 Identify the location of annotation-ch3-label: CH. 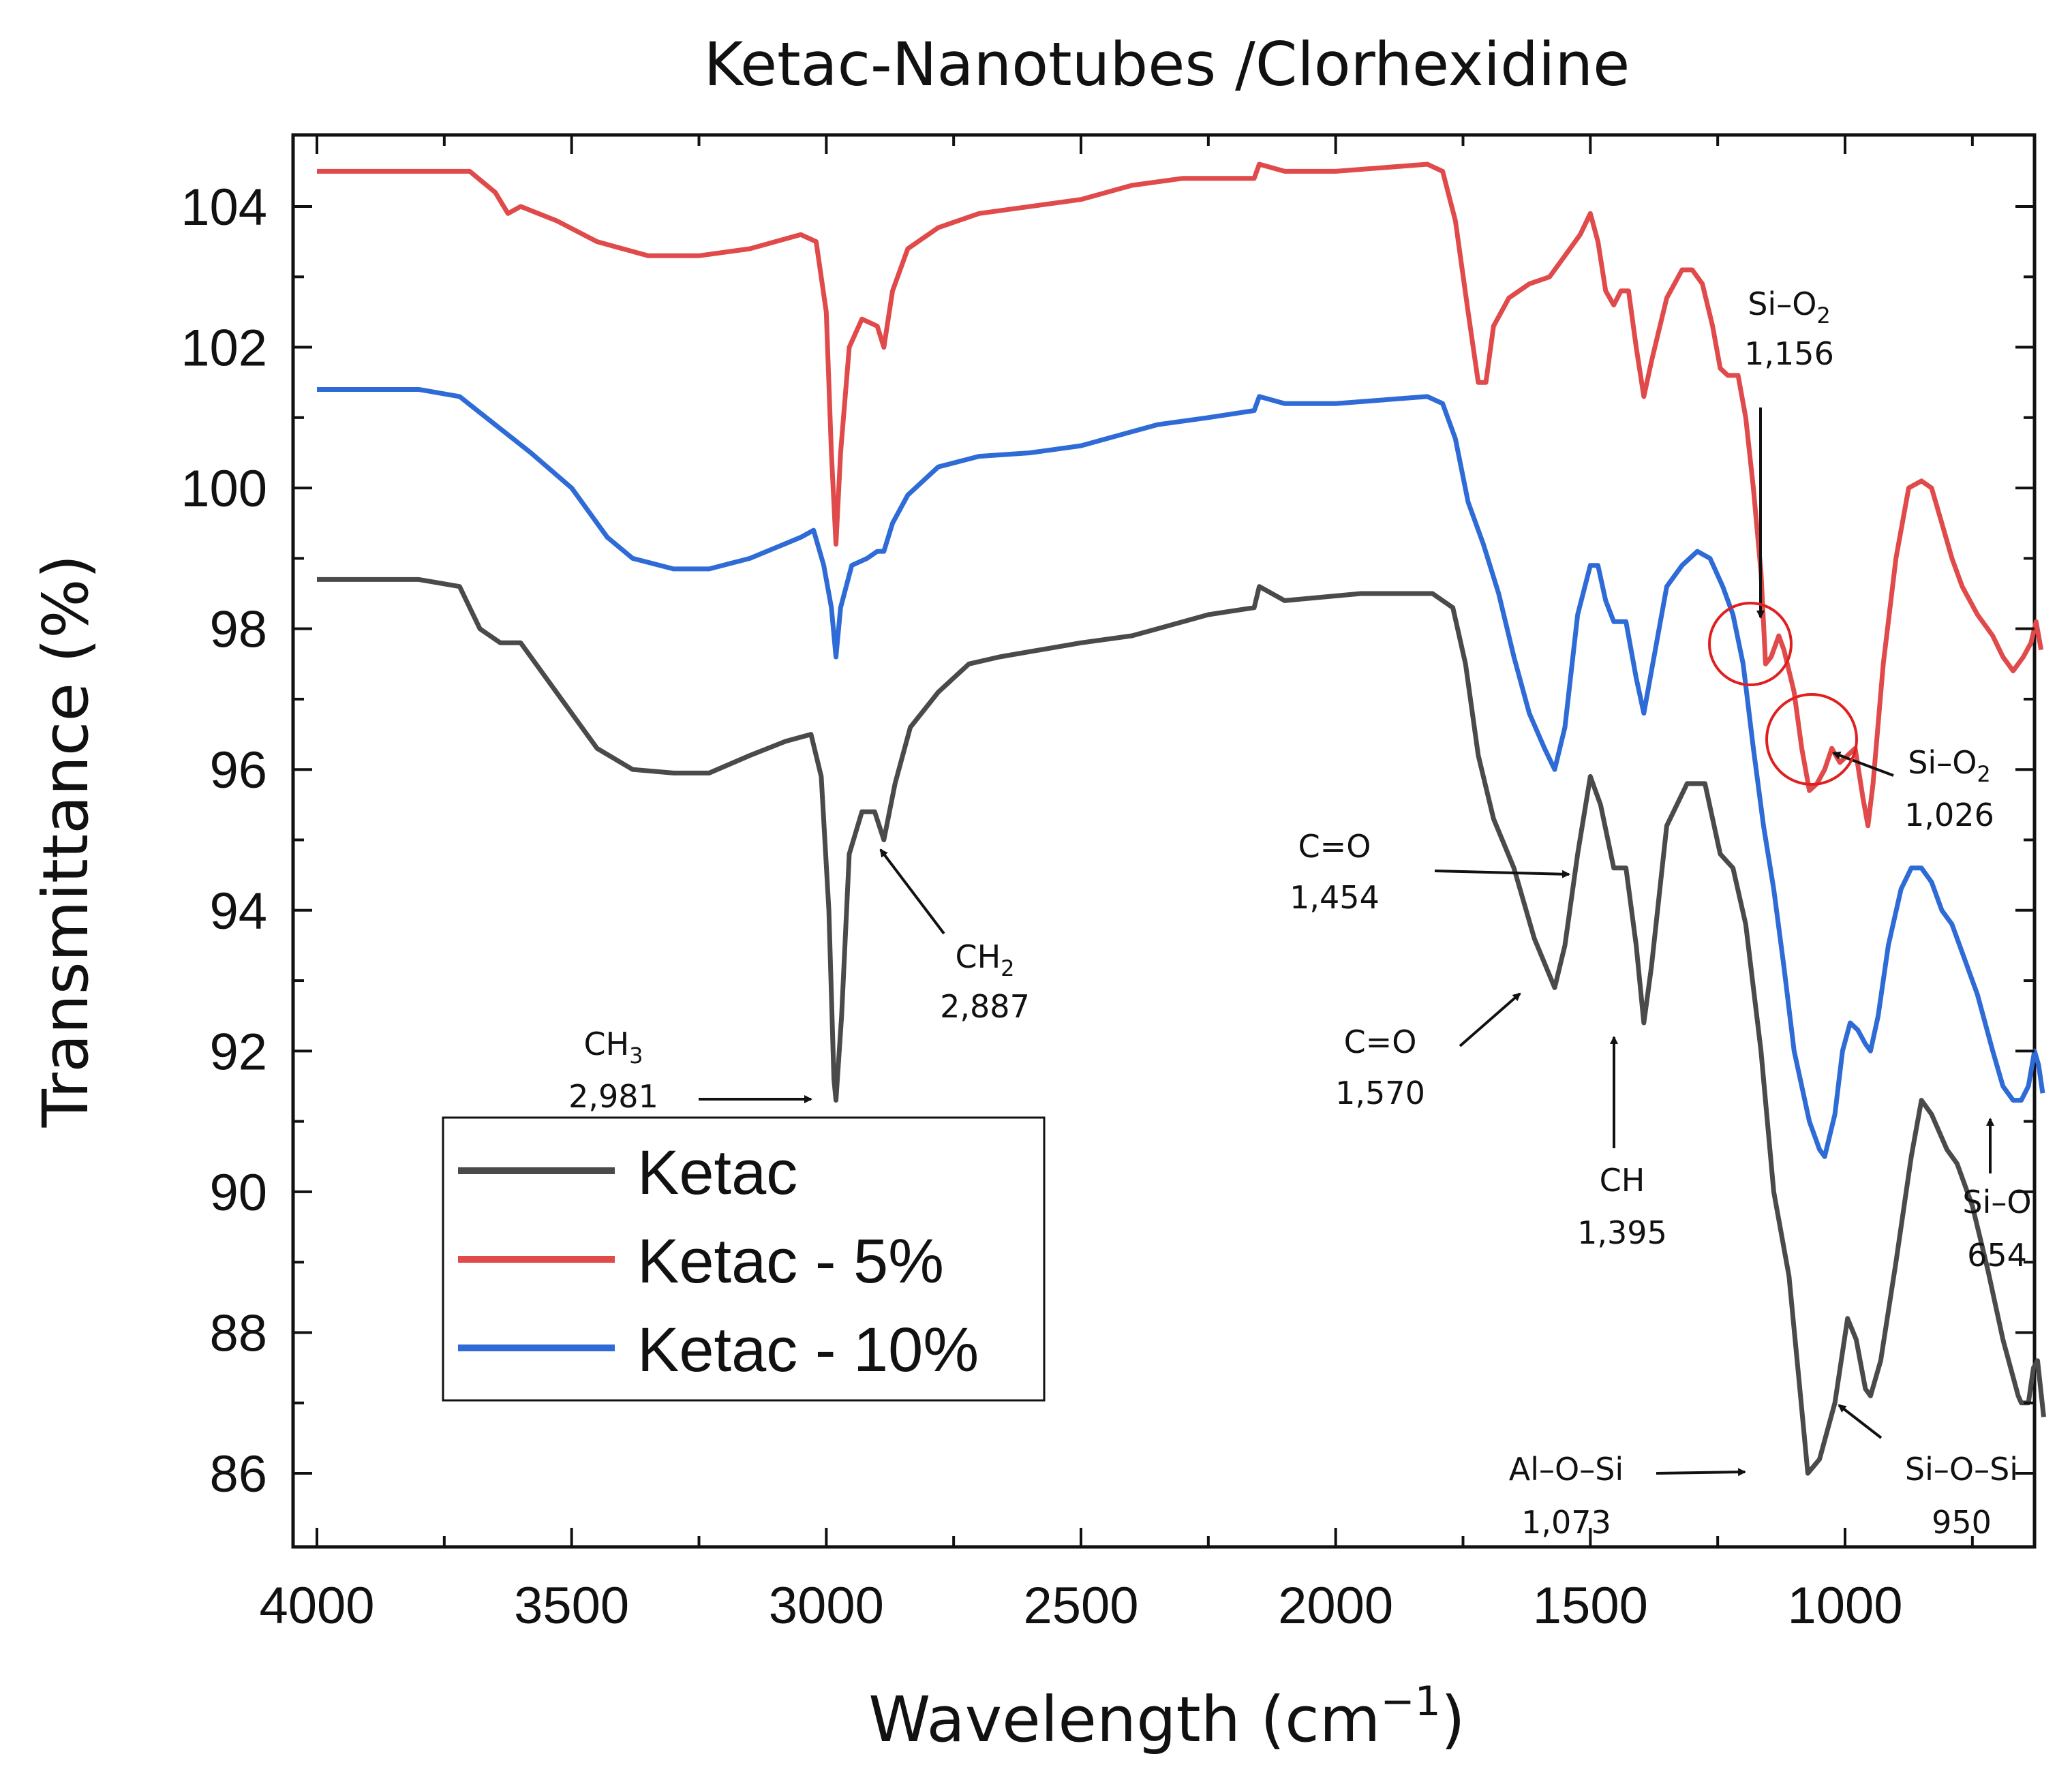
(606, 1044).